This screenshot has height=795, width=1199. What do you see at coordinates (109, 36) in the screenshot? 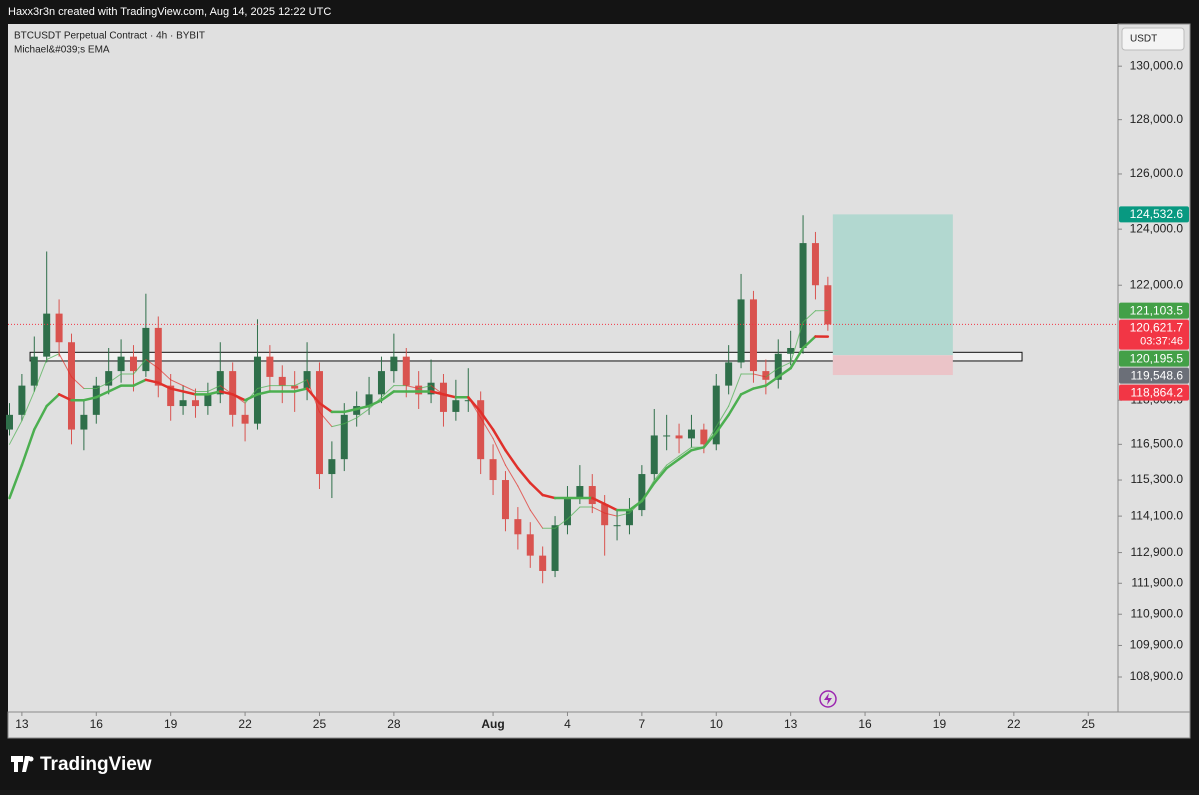
I see `legend-title: BTCUSDT Perpetual Contract · 4h · BYBIT` at bounding box center [109, 36].